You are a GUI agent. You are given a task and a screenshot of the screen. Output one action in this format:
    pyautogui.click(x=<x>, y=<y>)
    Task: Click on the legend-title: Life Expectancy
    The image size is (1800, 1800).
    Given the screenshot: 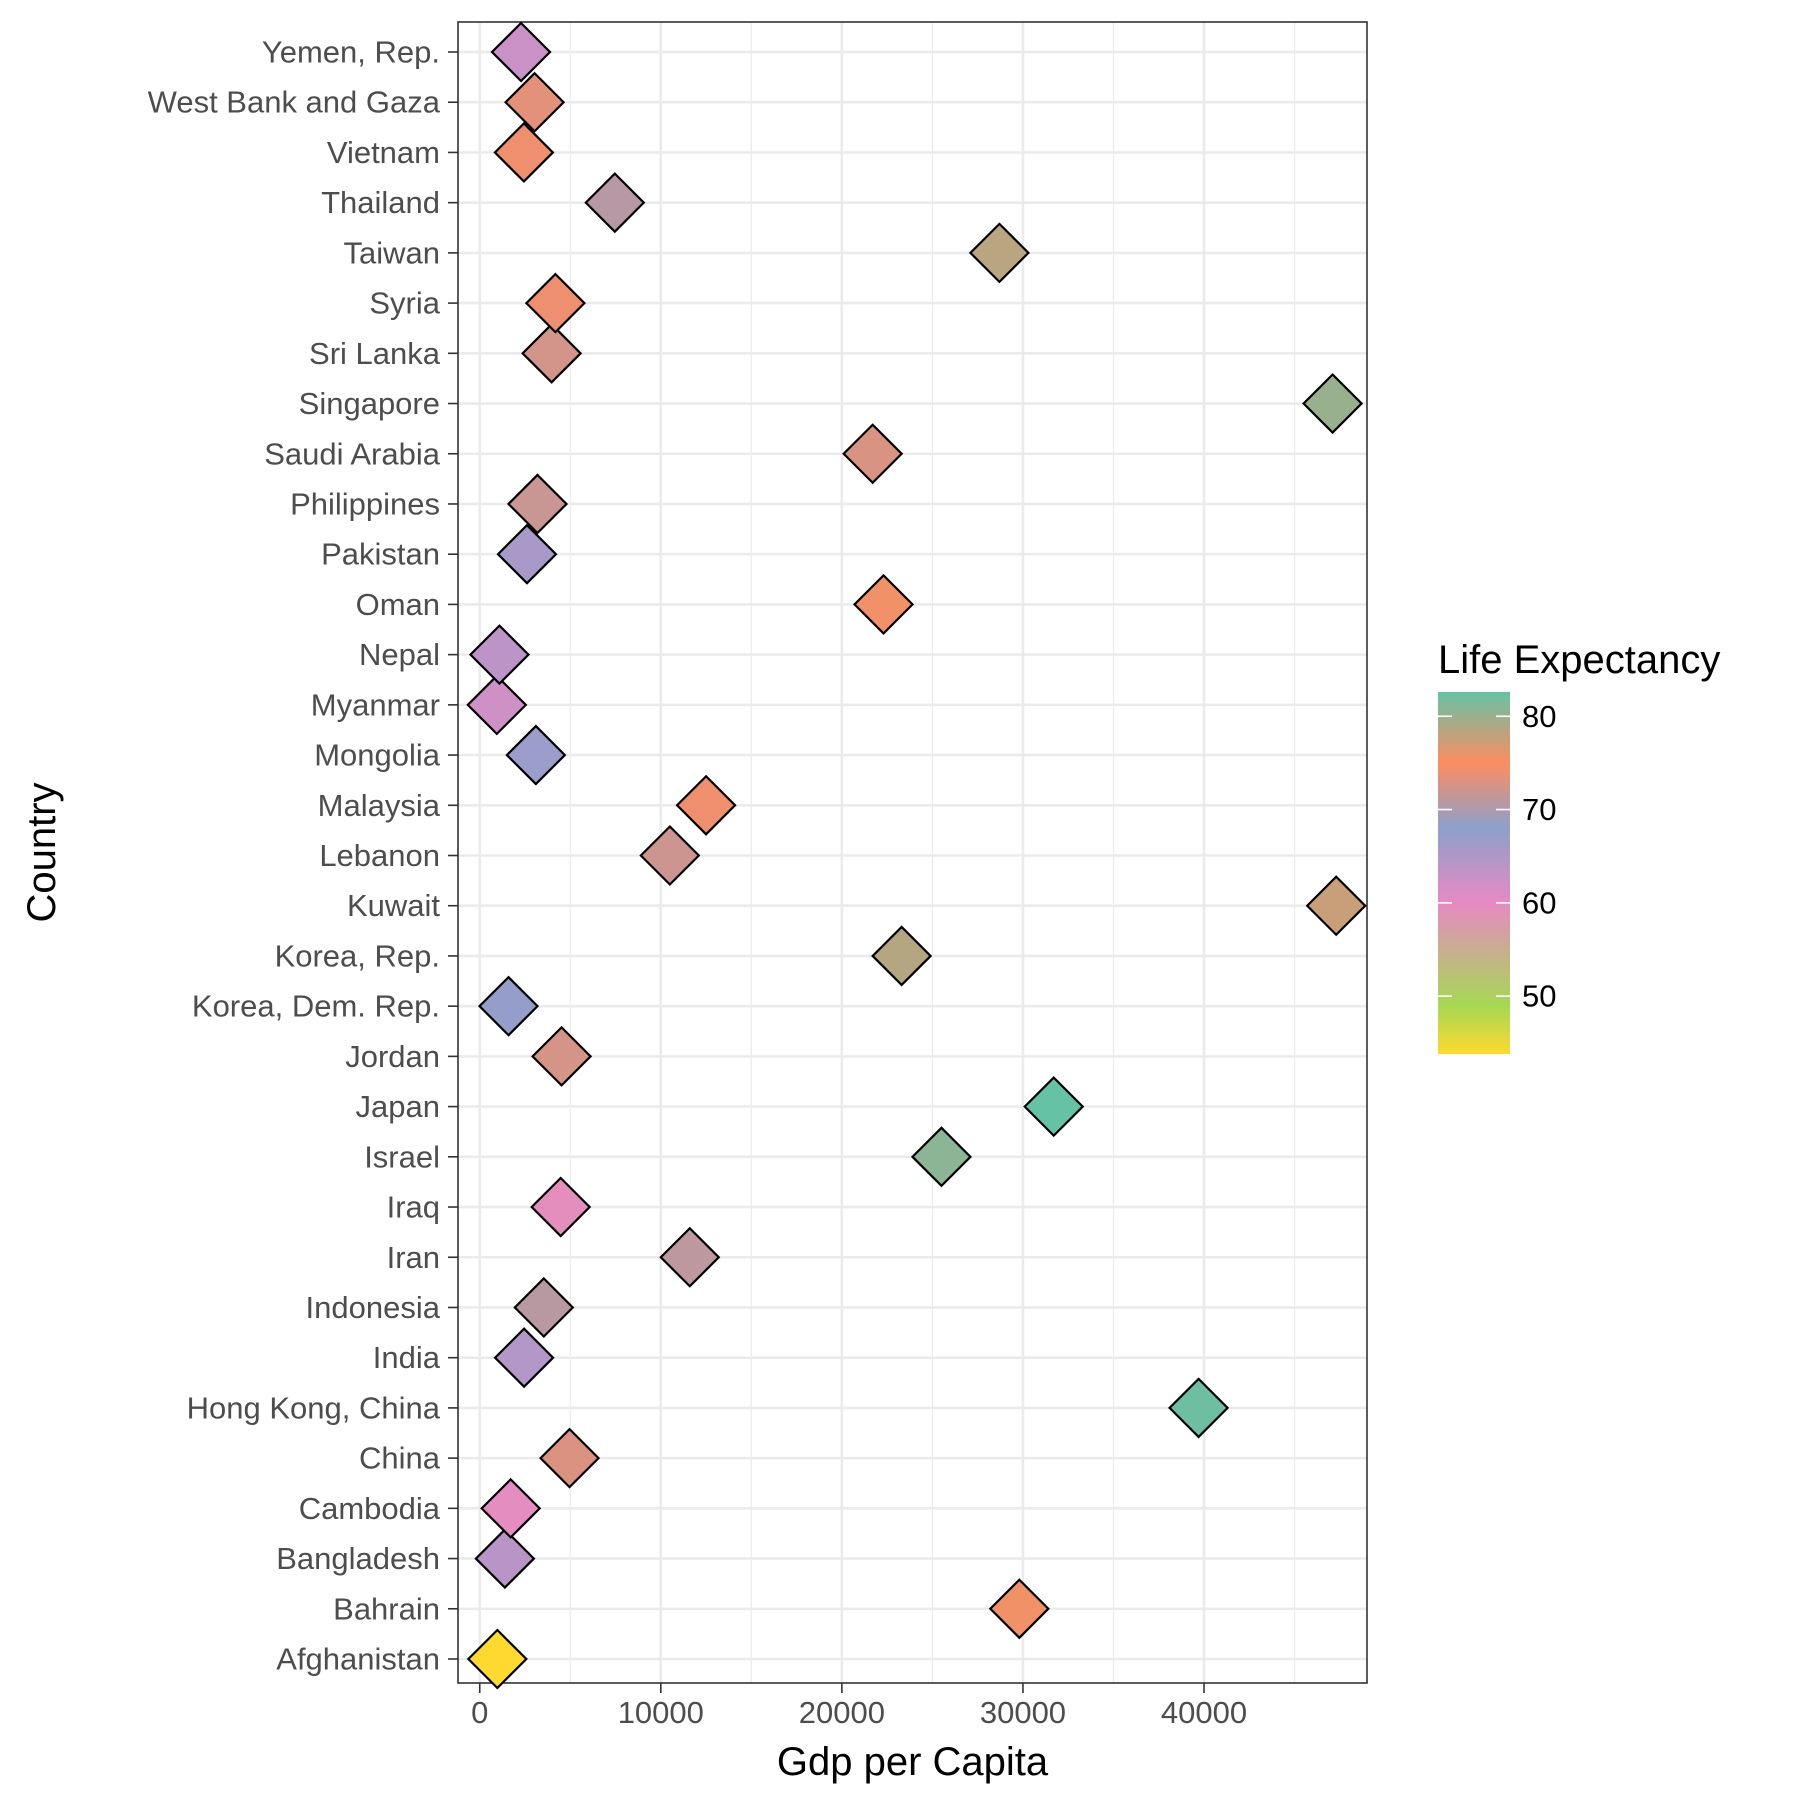 What is the action you would take?
    pyautogui.click(x=1579, y=660)
    